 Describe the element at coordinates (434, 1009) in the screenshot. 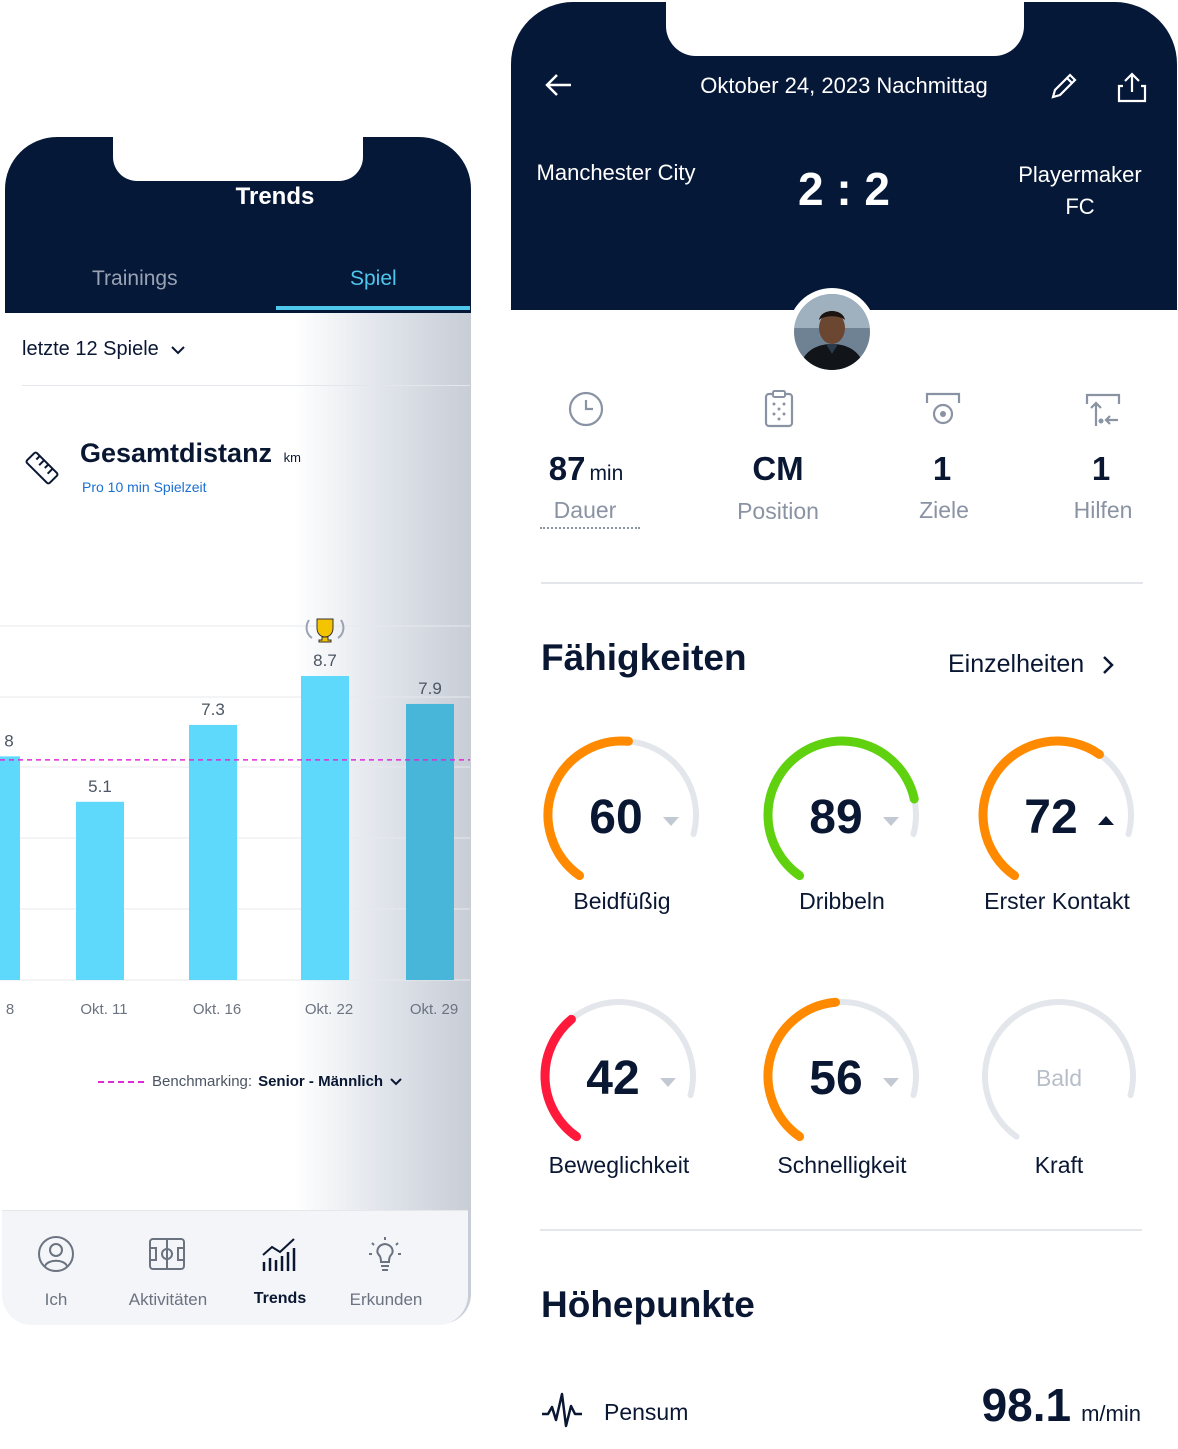

I see `category-label: Okt. 29` at that location.